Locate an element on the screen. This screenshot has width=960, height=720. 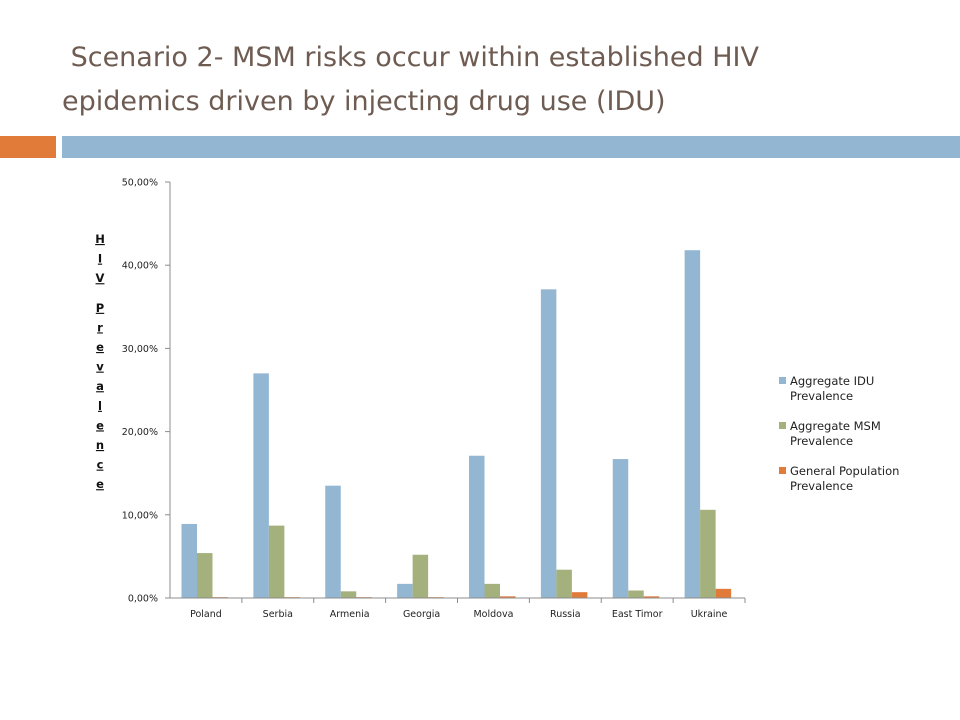
x-tick-label: Russia is located at coordinates (565, 614).